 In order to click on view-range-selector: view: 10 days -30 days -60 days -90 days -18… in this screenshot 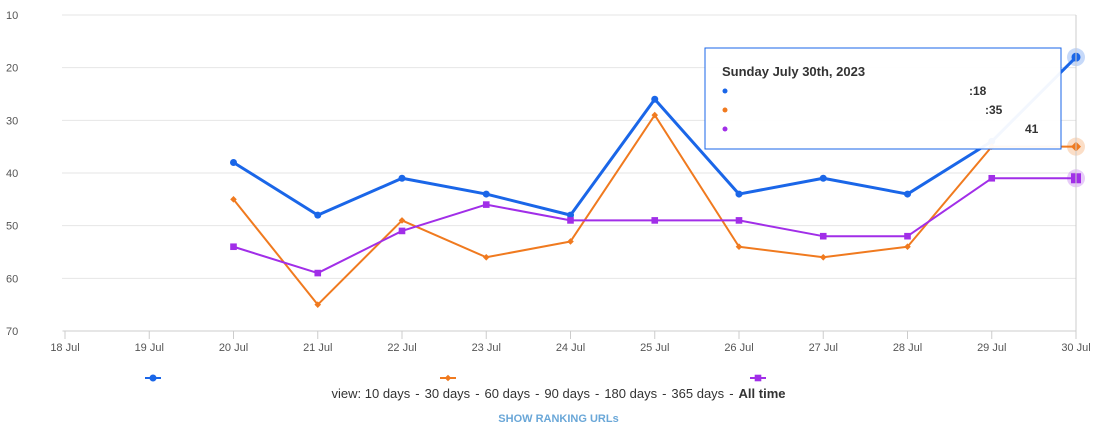, I will do `click(558, 393)`.